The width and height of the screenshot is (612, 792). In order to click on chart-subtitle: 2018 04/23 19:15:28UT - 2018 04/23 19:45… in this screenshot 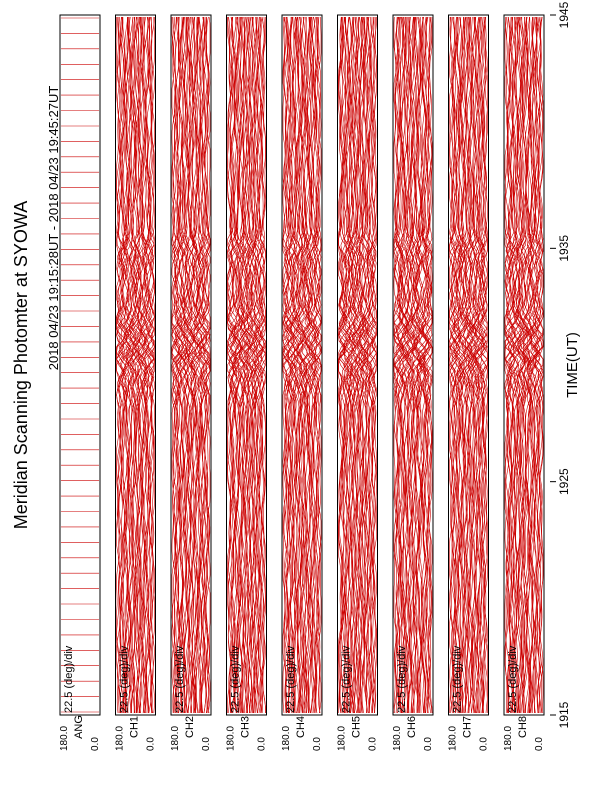, I will do `click(53, 228)`.